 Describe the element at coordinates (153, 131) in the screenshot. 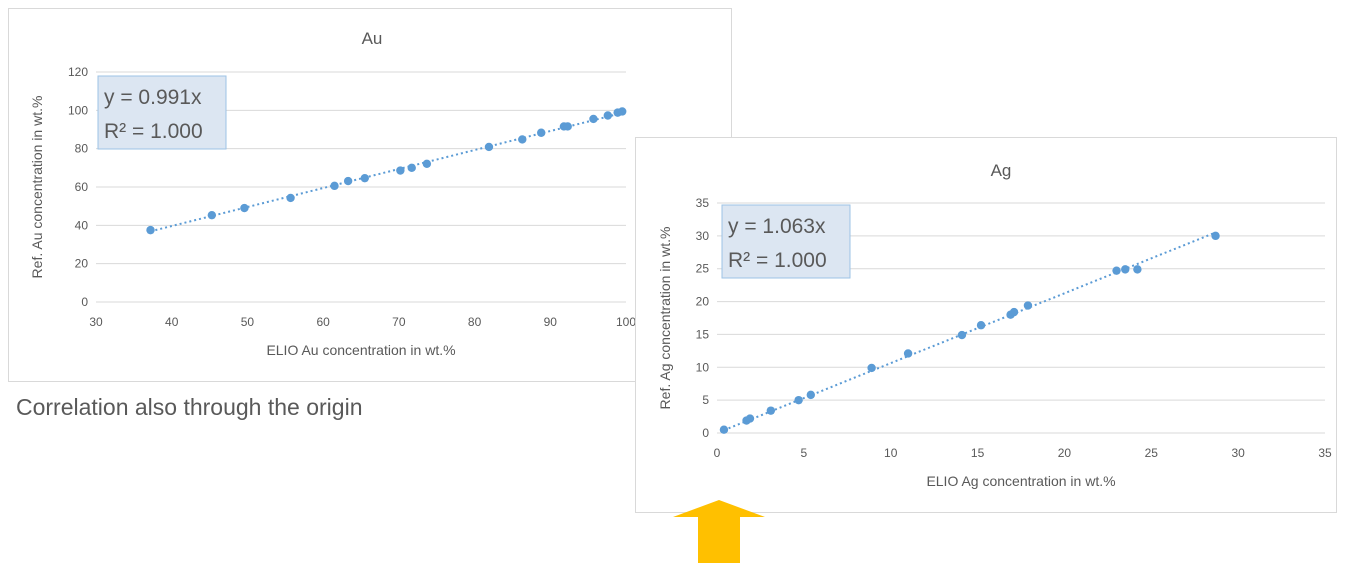

I see `au-equation-line: R² = 1.000` at that location.